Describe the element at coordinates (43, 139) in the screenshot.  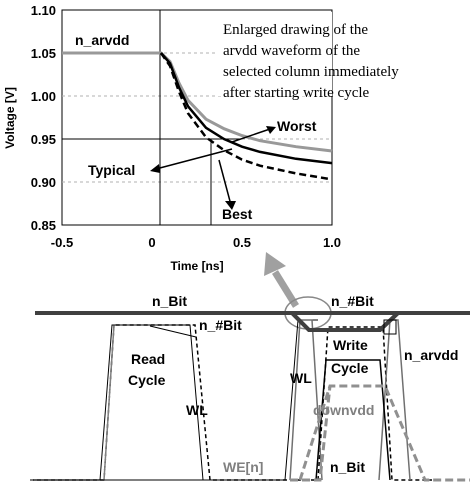
I see `y-tick-label: 0.95` at that location.